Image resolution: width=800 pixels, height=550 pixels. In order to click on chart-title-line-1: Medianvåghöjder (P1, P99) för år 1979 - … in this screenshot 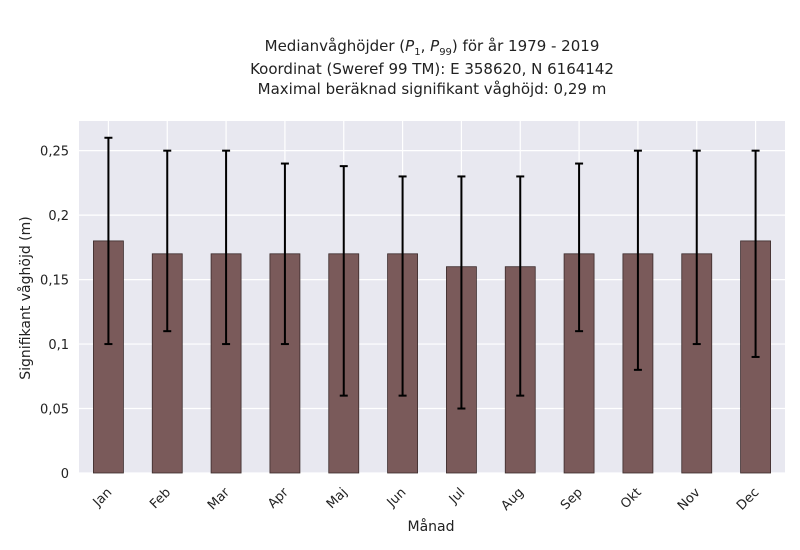, I will do `click(432, 47)`.